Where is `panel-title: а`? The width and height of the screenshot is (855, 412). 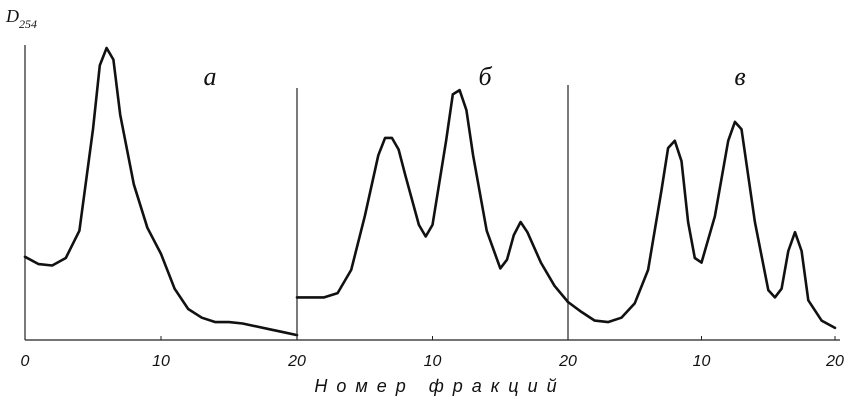 panel-title: а is located at coordinates (210, 76).